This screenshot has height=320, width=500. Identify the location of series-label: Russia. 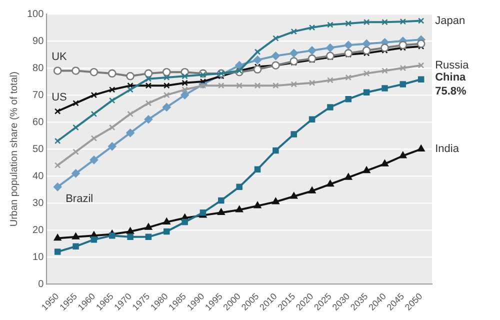
(452, 65).